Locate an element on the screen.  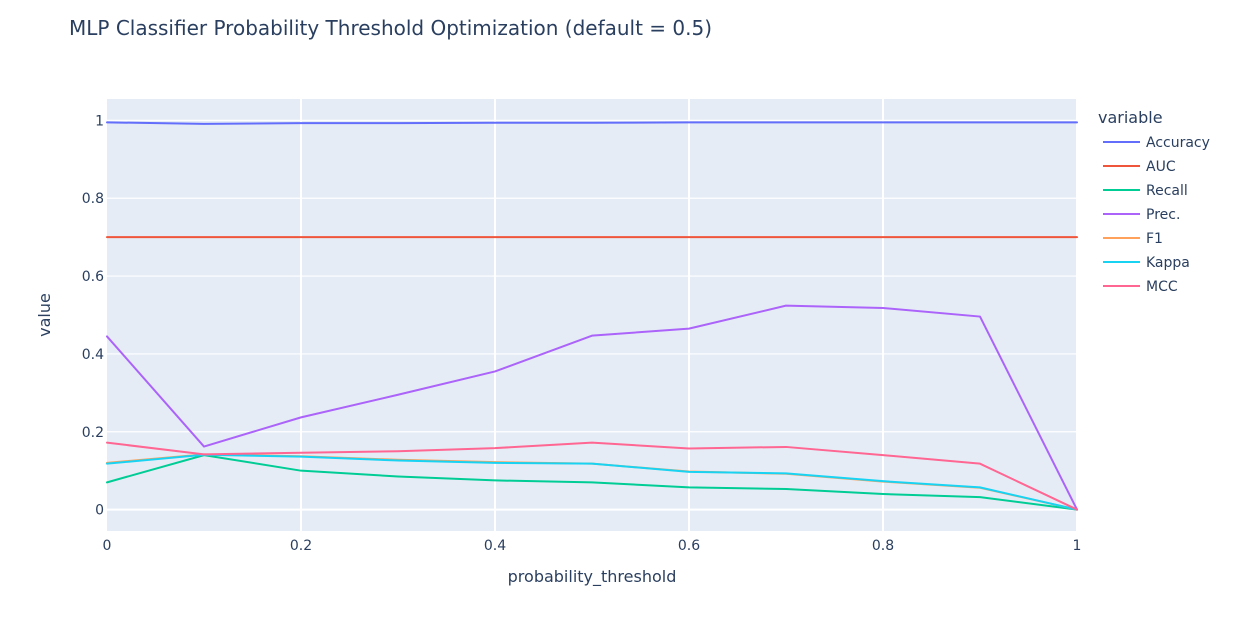
x-tick-label: 0.2 is located at coordinates (301, 546).